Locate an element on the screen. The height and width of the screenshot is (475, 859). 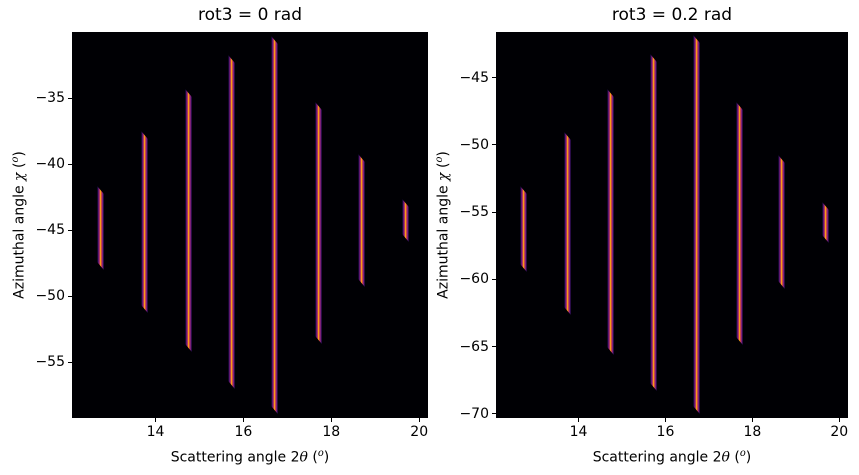
panel-title-rot3-0p2: rot3 = 0.2 rad is located at coordinates (672, 15).